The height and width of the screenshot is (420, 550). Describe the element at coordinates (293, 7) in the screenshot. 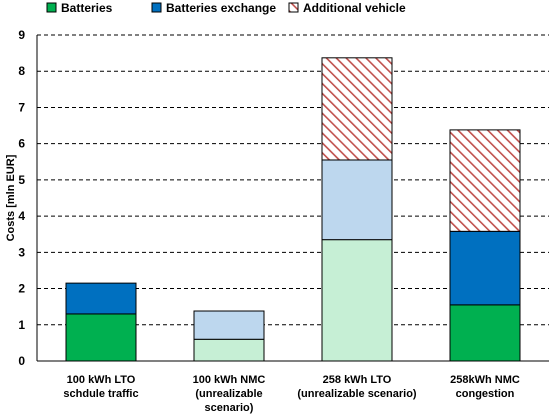

I see `legend-swatch-additional-vehicle` at that location.